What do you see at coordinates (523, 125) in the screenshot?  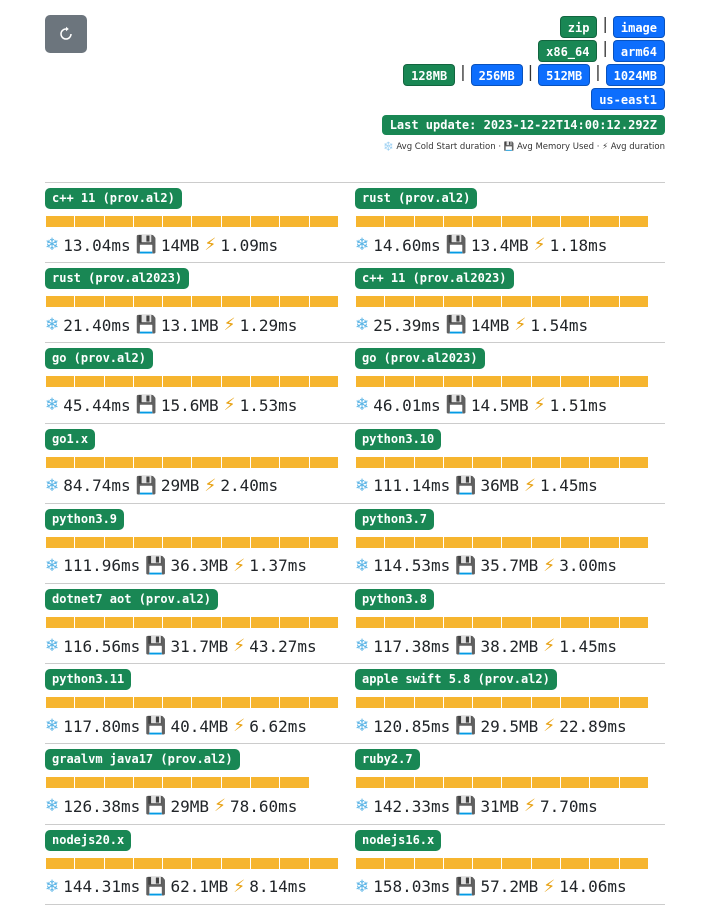 I see `last-update-badge: Last update: 2023-12-22T14:00:12.292Z` at bounding box center [523, 125].